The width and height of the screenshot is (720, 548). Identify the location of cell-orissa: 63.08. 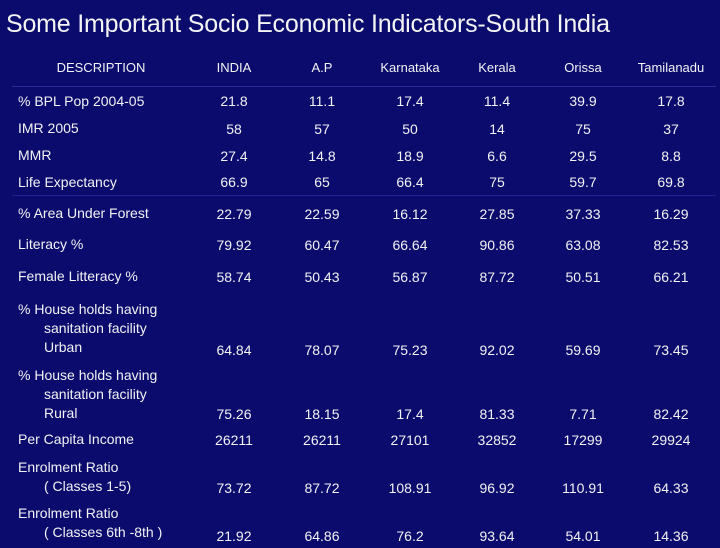
(583, 244).